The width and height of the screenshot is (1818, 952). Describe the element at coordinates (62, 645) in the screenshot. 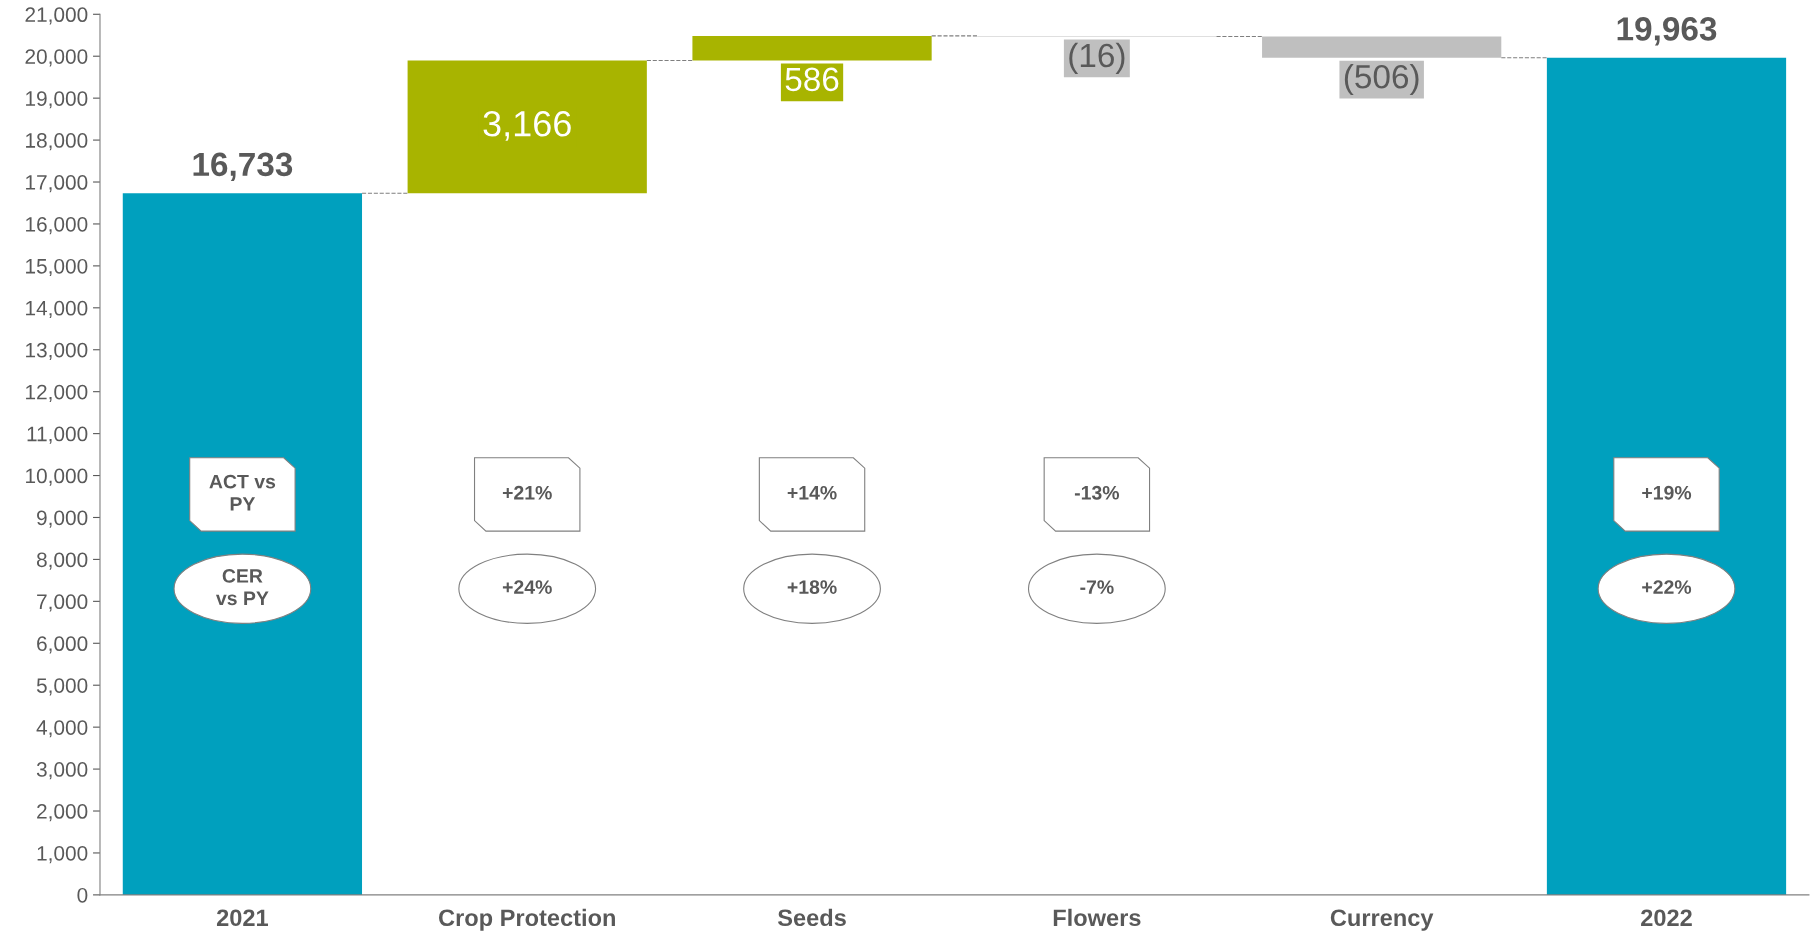

I see `y-tick-label: 6,000` at that location.